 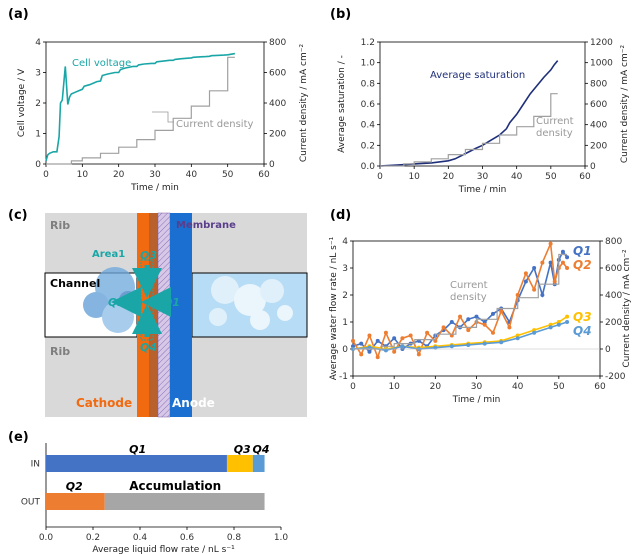 I want to click on membrane-layer, so click(x=164, y=315).